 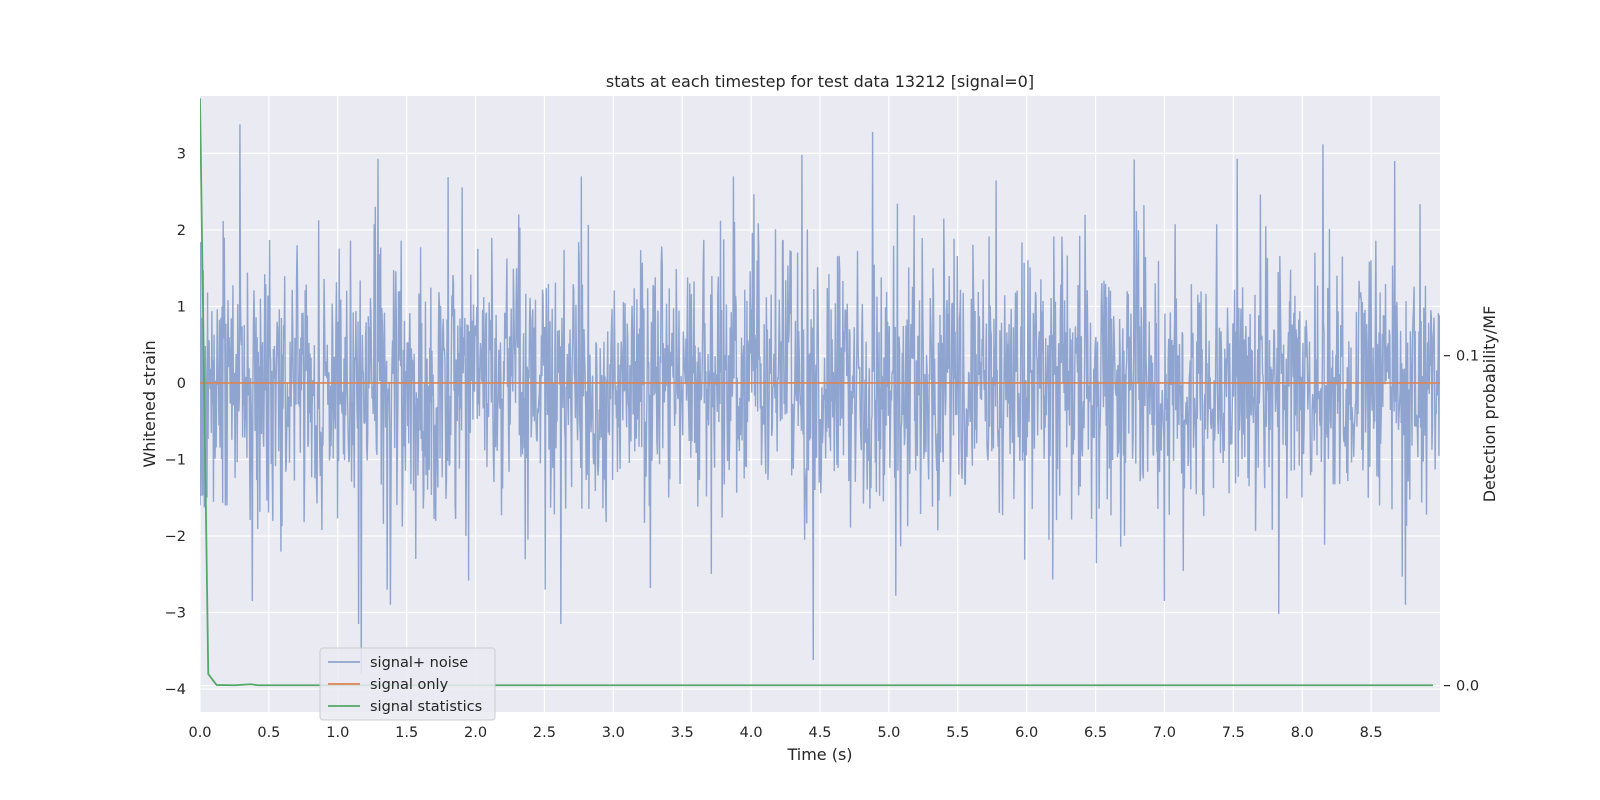 I want to click on x-tick-label: 2.0, so click(x=475, y=733).